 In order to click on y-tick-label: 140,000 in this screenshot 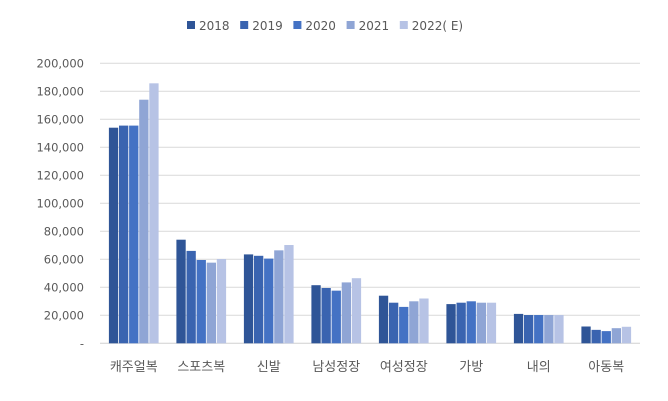, I will do `click(60, 147)`.